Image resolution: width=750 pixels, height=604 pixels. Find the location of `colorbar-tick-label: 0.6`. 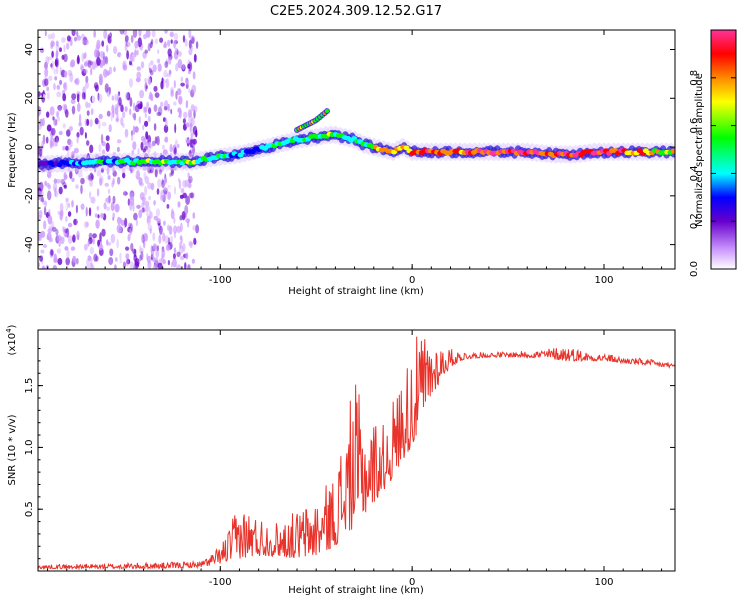

colorbar-tick-label: 0.6 is located at coordinates (694, 126).